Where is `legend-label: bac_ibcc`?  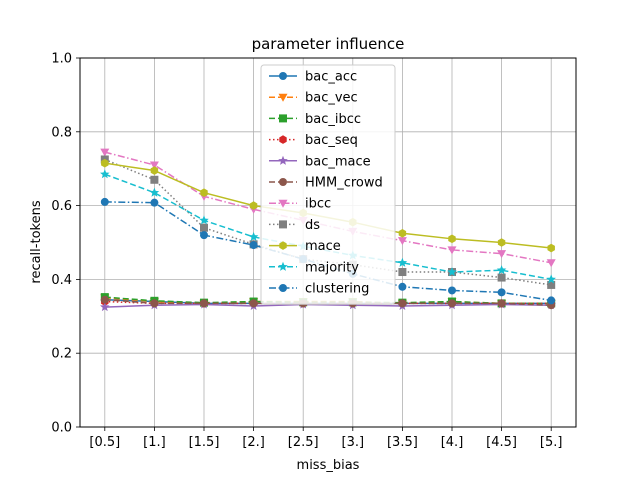
legend-label: bac_ibcc is located at coordinates (333, 119).